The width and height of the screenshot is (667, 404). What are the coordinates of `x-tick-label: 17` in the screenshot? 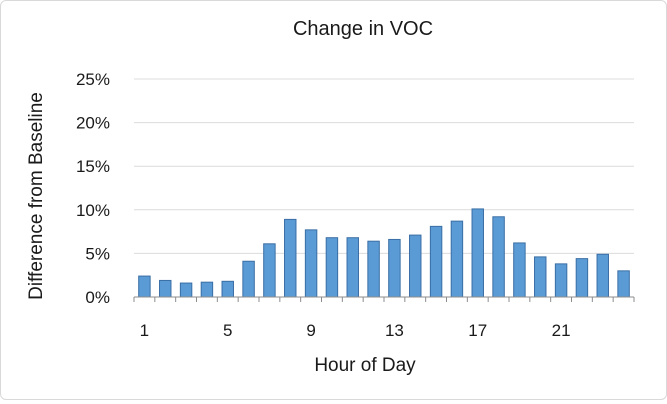 It's located at (477, 330).